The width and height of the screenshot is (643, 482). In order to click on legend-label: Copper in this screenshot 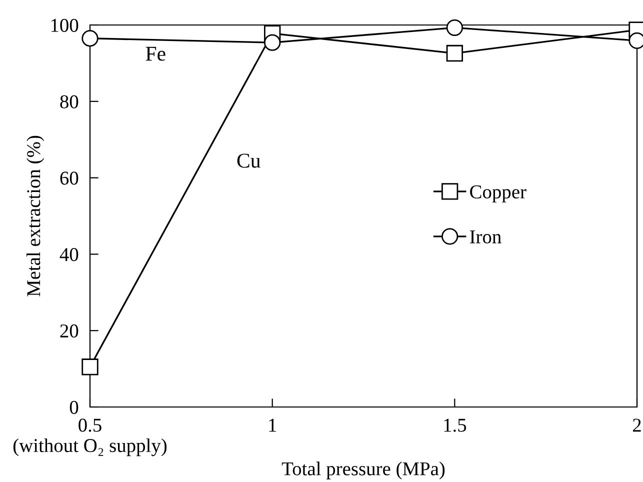, I will do `click(498, 193)`.